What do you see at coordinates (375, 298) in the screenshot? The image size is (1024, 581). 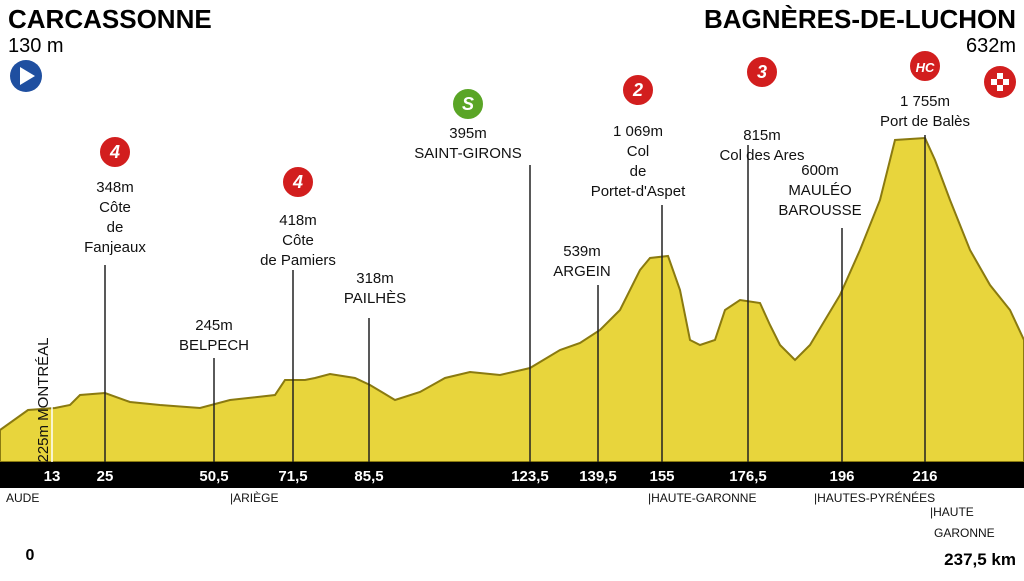 I see `place-label: PAILHÈS` at bounding box center [375, 298].